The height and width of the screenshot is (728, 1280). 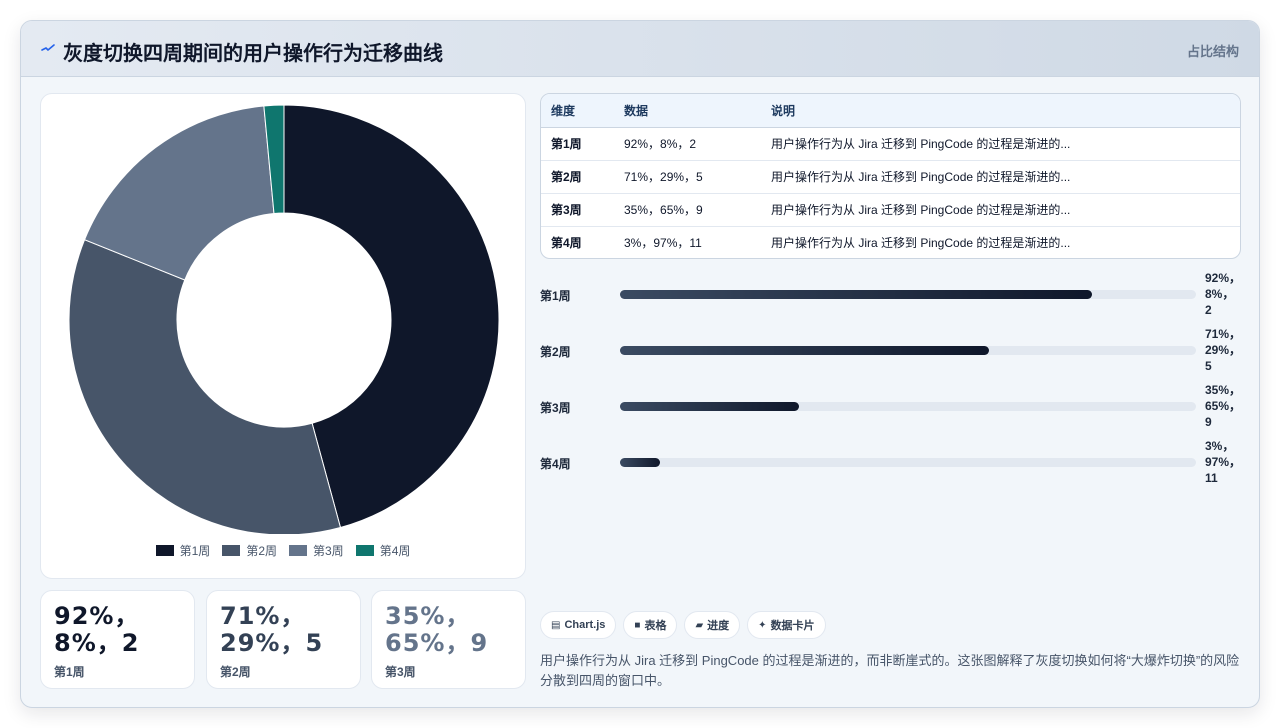 I want to click on table-header-description: 说明, so click(x=1000, y=111).